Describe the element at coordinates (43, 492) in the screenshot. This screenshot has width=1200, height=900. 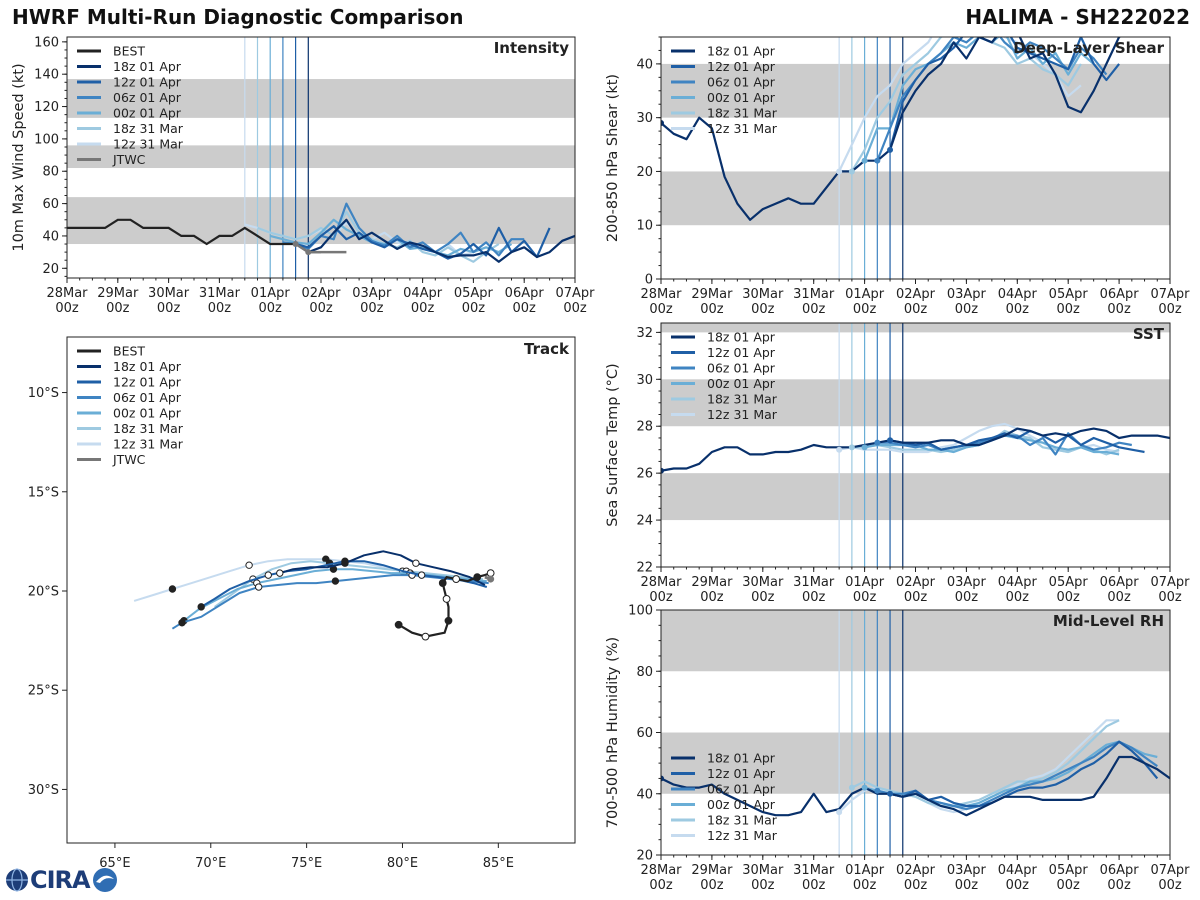
I see `y-tick-label: 15°S` at that location.